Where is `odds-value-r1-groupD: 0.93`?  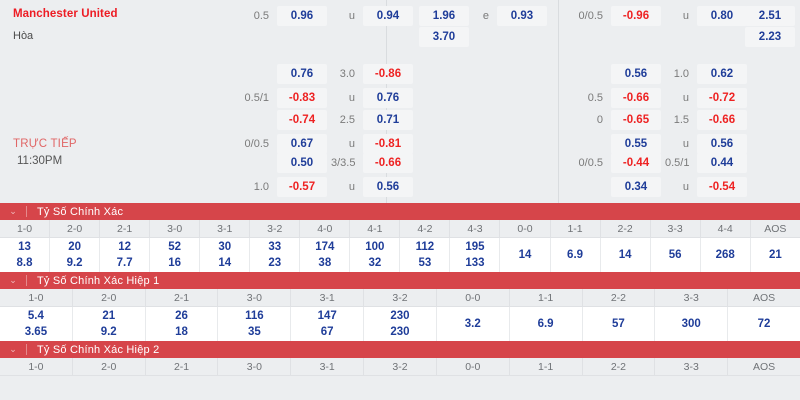 odds-value-r1-groupD: 0.93 is located at coordinates (522, 16).